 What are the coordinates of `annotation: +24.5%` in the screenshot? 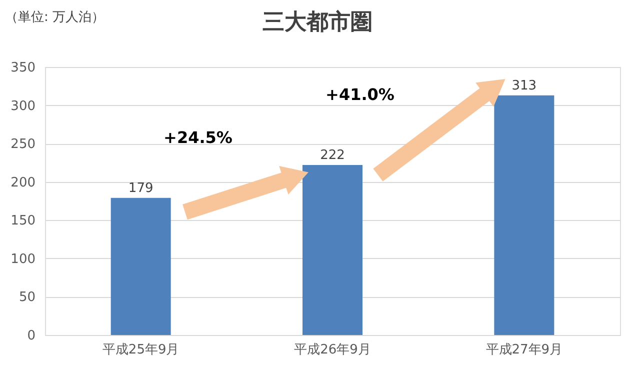 It's located at (198, 137).